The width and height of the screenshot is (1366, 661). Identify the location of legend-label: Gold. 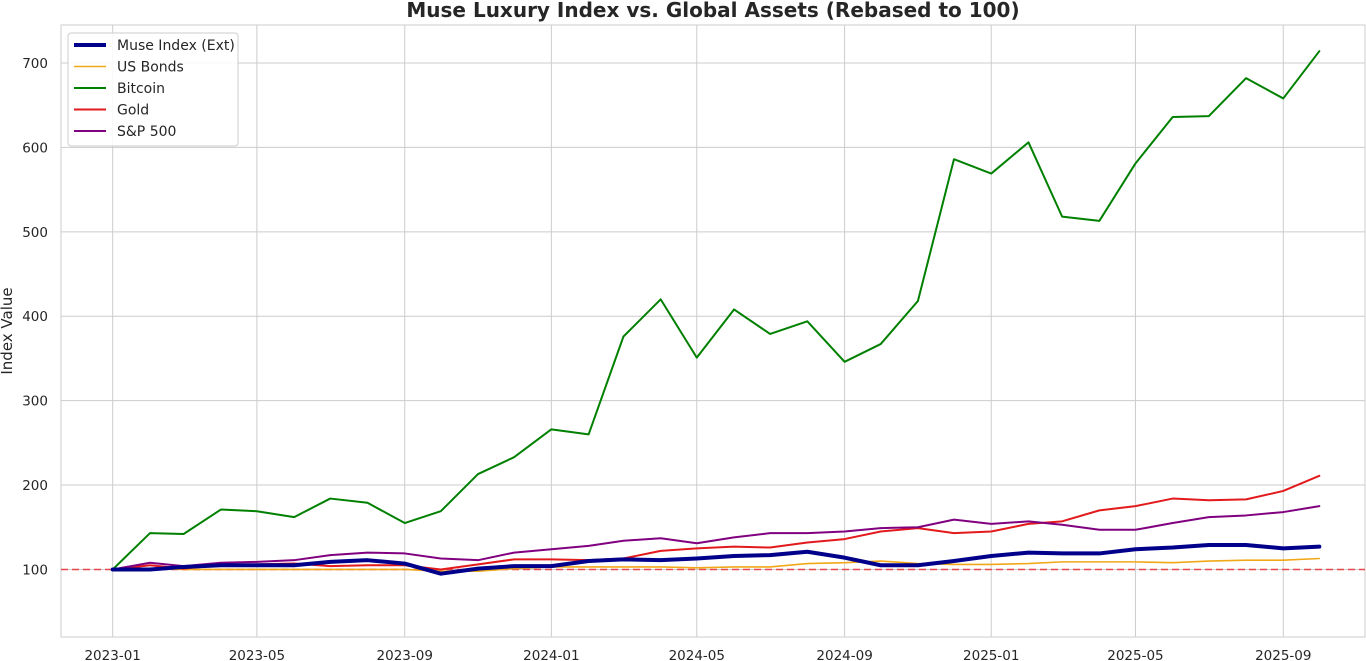
(133, 111).